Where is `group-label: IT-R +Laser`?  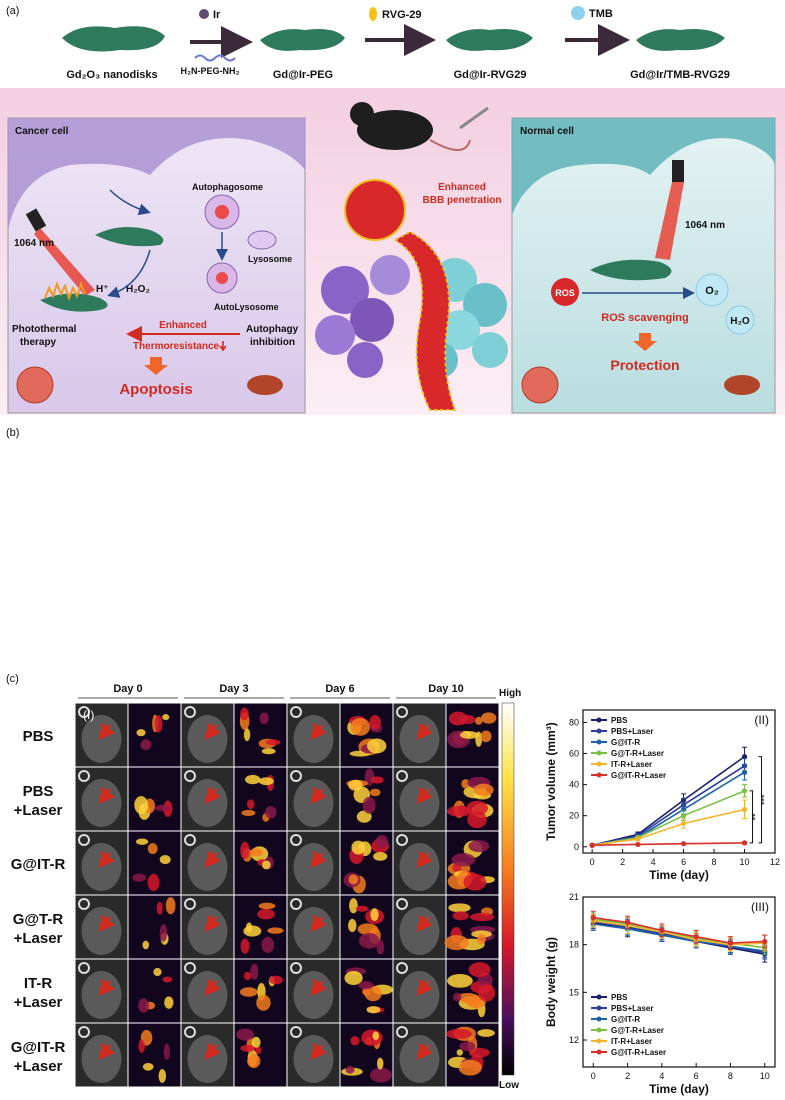
group-label: IT-R +Laser is located at coordinates (38, 993).